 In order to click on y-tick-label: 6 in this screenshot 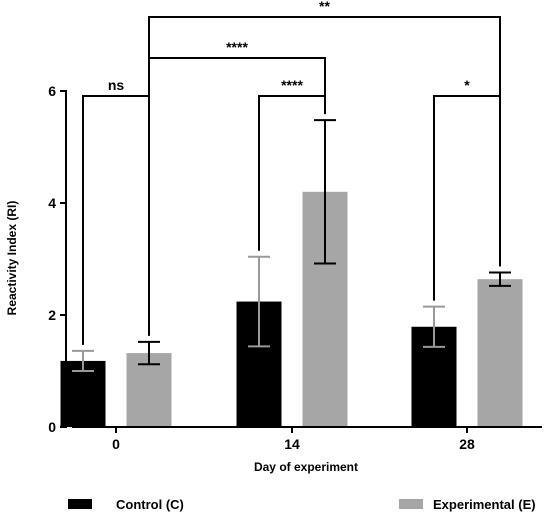, I will do `click(52, 91)`.